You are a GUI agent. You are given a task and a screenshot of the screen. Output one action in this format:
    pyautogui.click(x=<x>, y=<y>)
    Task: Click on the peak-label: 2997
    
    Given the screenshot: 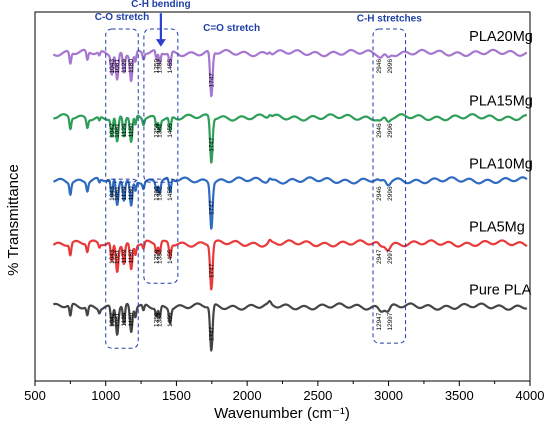 What is the action you would take?
    pyautogui.click(x=390, y=256)
    